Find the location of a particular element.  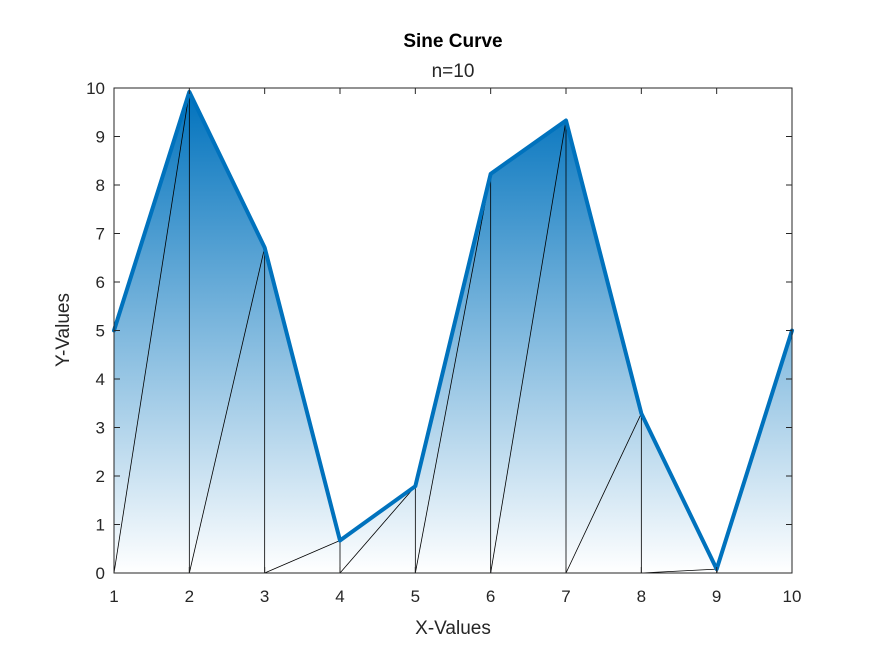

x-tick-label: 8 is located at coordinates (641, 596).